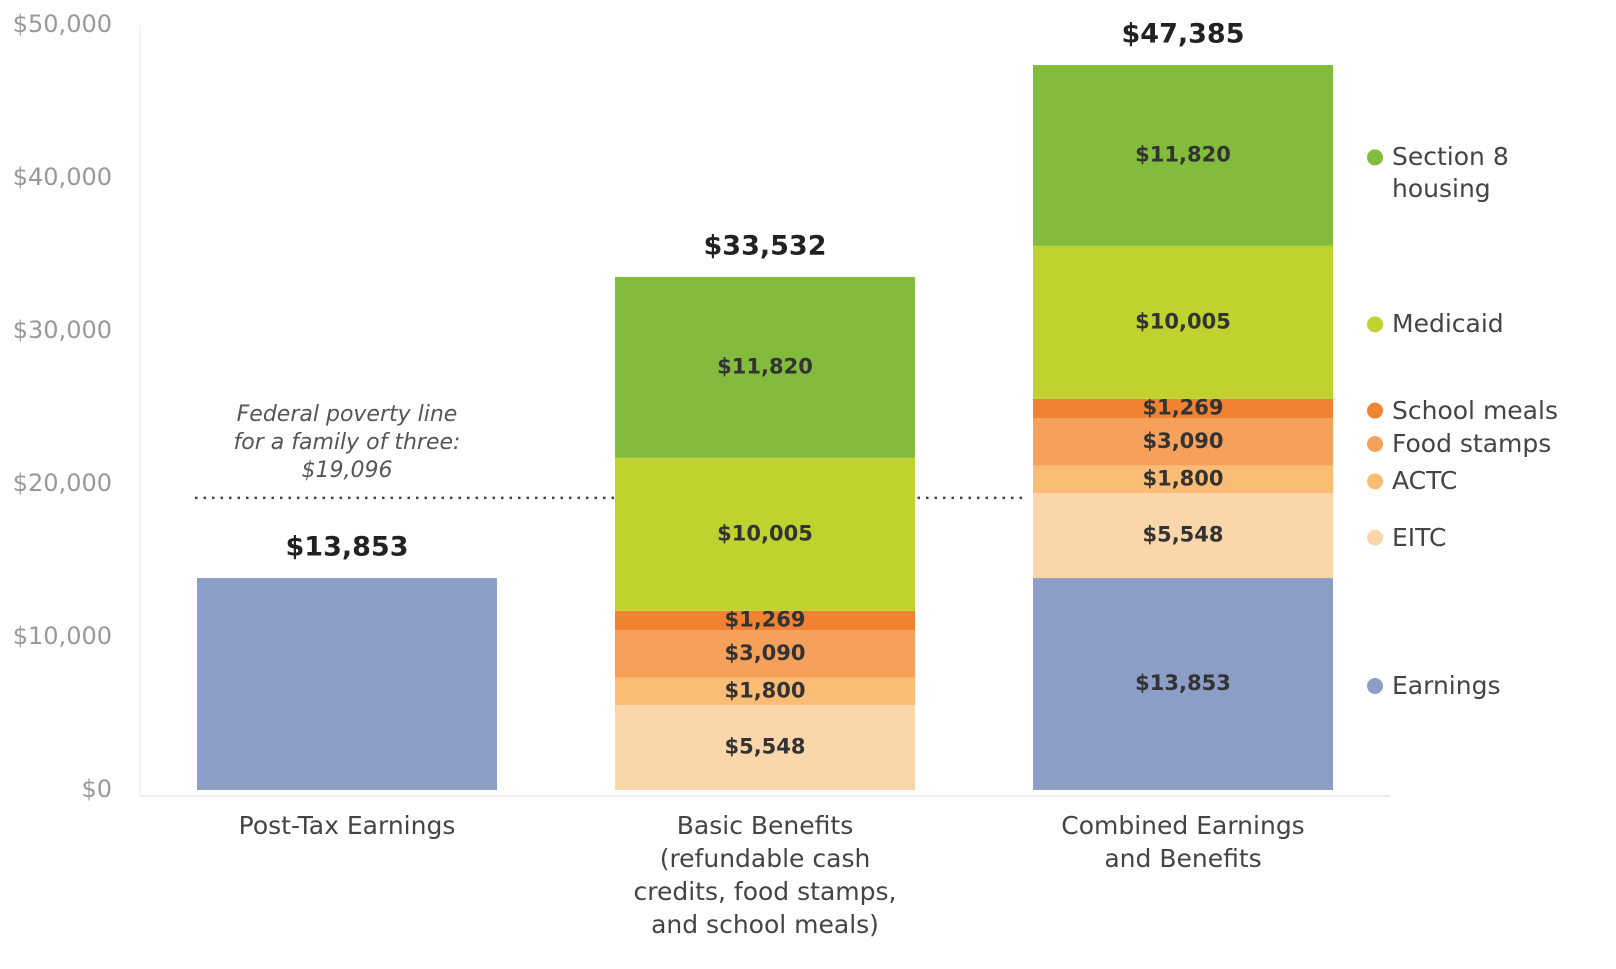 The width and height of the screenshot is (1616, 969). What do you see at coordinates (347, 442) in the screenshot?
I see `poverty-label: for a family of three:` at bounding box center [347, 442].